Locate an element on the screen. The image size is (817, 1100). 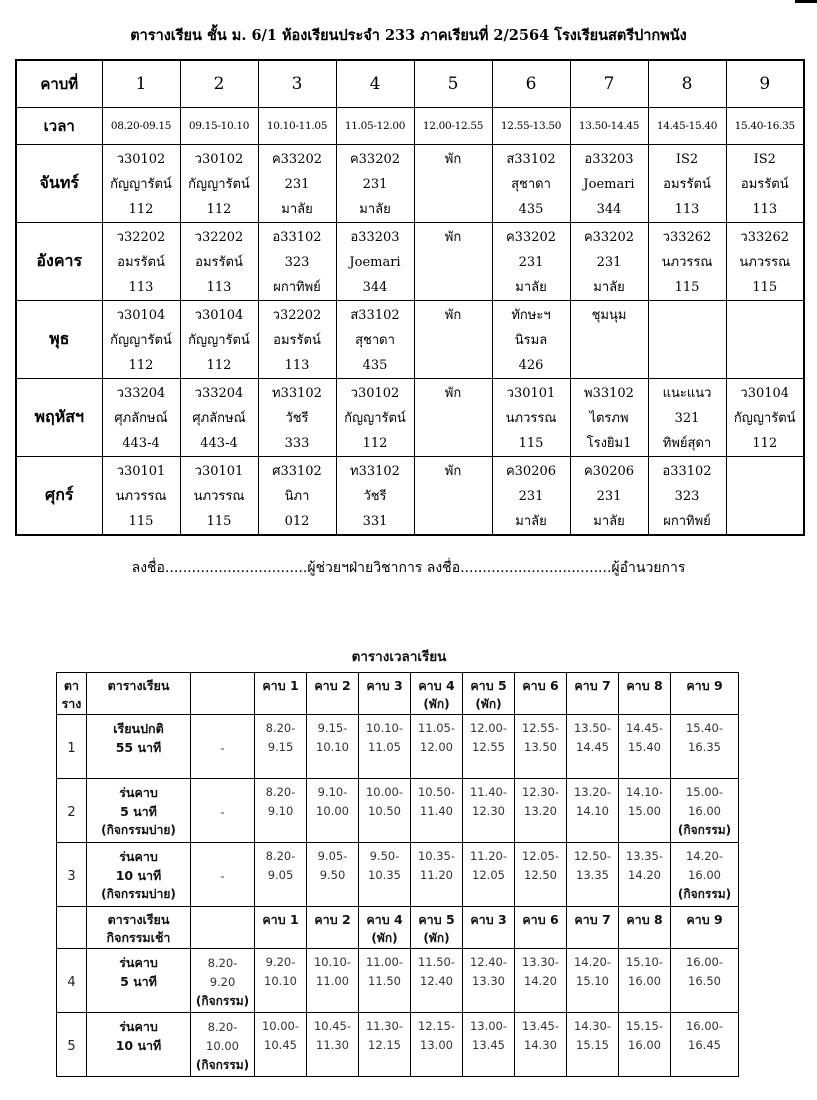
row-number: 2 is located at coordinates (71, 810).